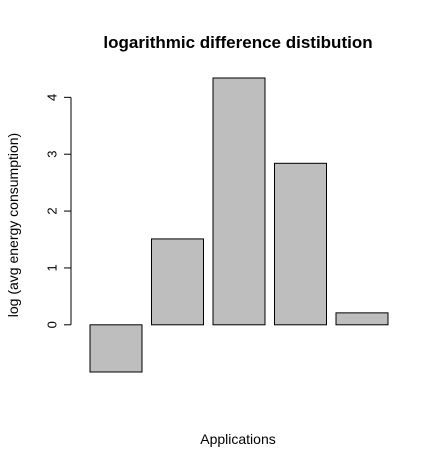 The height and width of the screenshot is (470, 439). What do you see at coordinates (52, 267) in the screenshot?
I see `y-tick-label-1: 1` at bounding box center [52, 267].